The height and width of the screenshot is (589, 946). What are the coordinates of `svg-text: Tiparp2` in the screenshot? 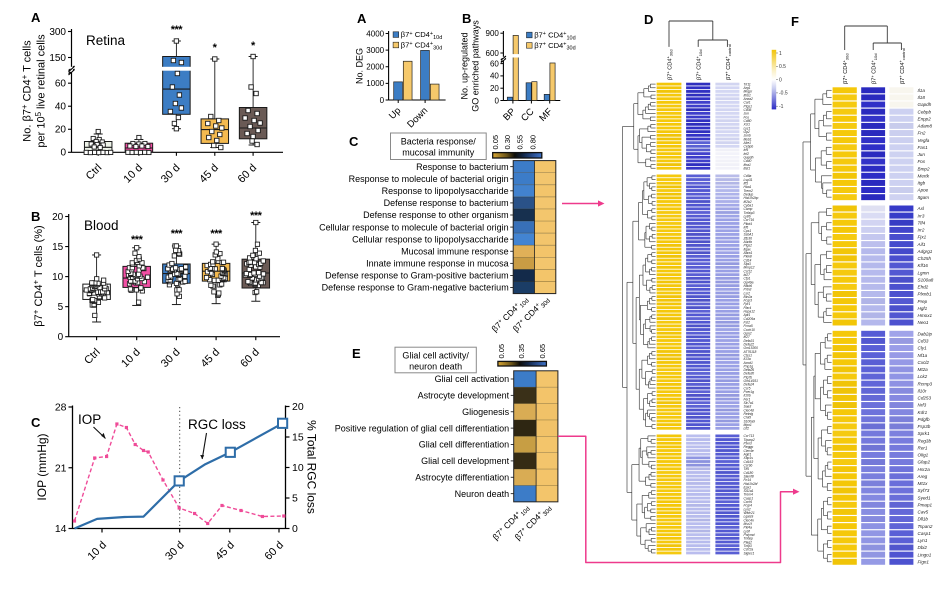 It's located at (749, 440).